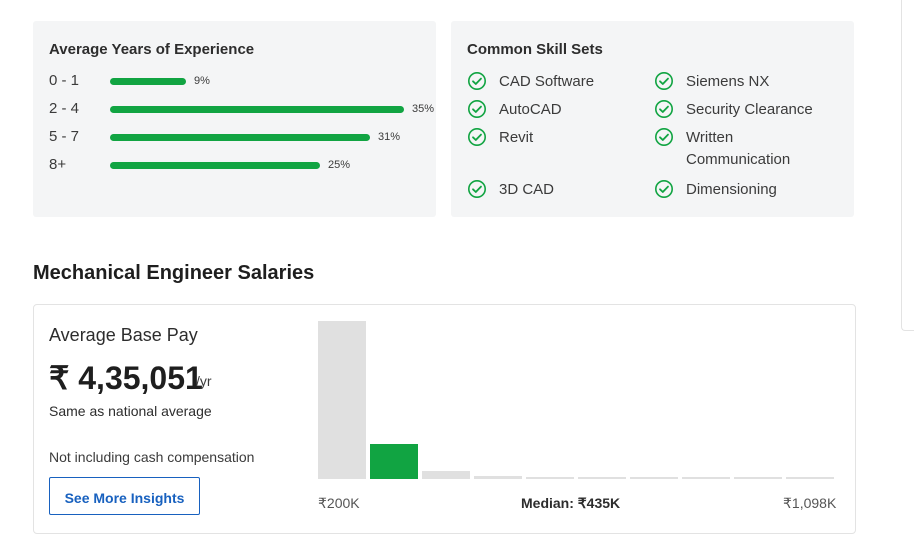 This screenshot has width=914, height=545. What do you see at coordinates (907, 165) in the screenshot?
I see `side-panel-edge` at bounding box center [907, 165].